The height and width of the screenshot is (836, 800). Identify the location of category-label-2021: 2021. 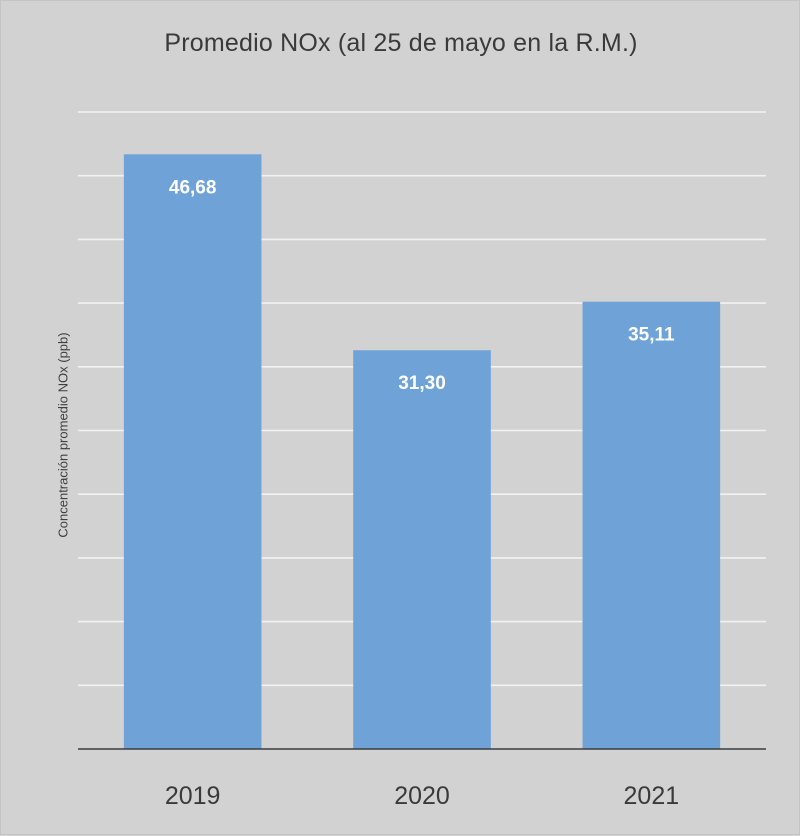
(652, 796).